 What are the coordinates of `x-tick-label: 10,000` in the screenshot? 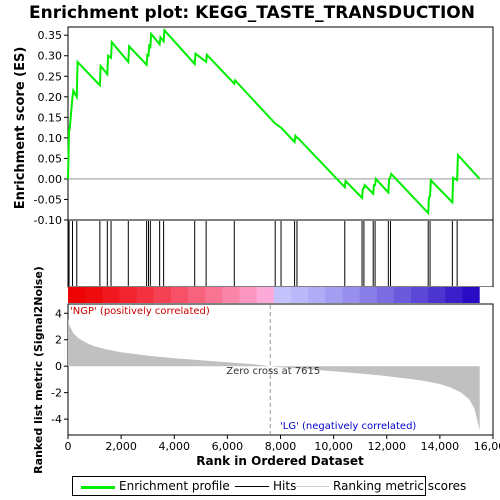 It's located at (333, 446).